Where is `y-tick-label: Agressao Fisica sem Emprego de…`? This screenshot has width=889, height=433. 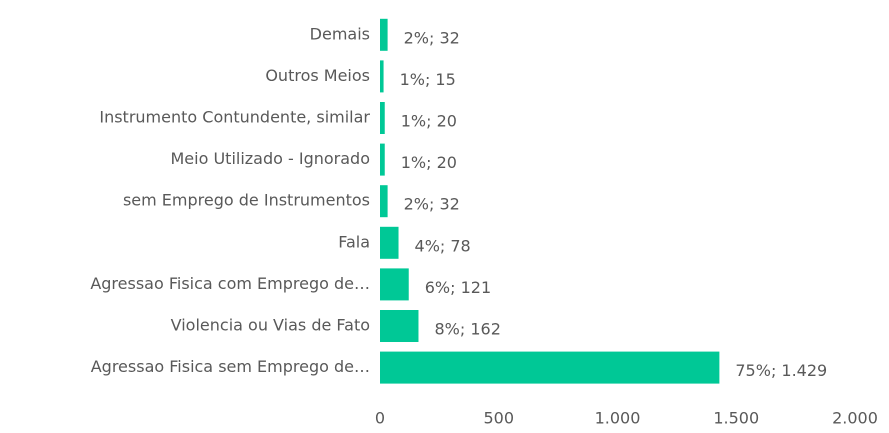 y-tick-label: Agressao Fisica sem Emprego de… is located at coordinates (230, 366).